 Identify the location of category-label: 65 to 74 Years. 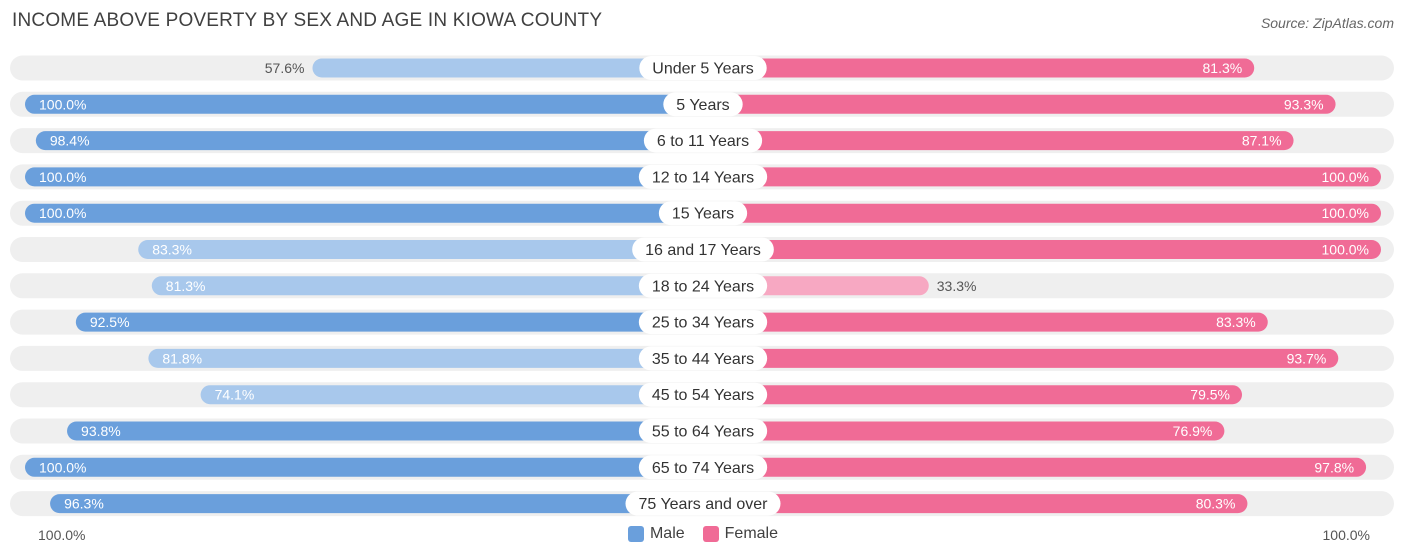
(703, 468).